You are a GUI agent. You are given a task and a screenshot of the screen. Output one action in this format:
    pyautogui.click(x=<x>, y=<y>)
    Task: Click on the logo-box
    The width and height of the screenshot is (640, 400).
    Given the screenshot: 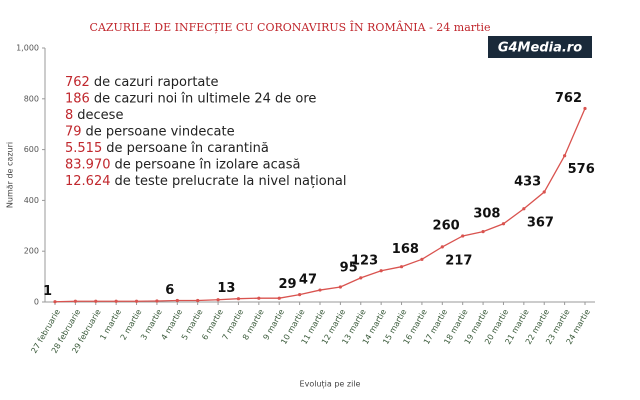 What is the action you would take?
    pyautogui.click(x=540, y=47)
    